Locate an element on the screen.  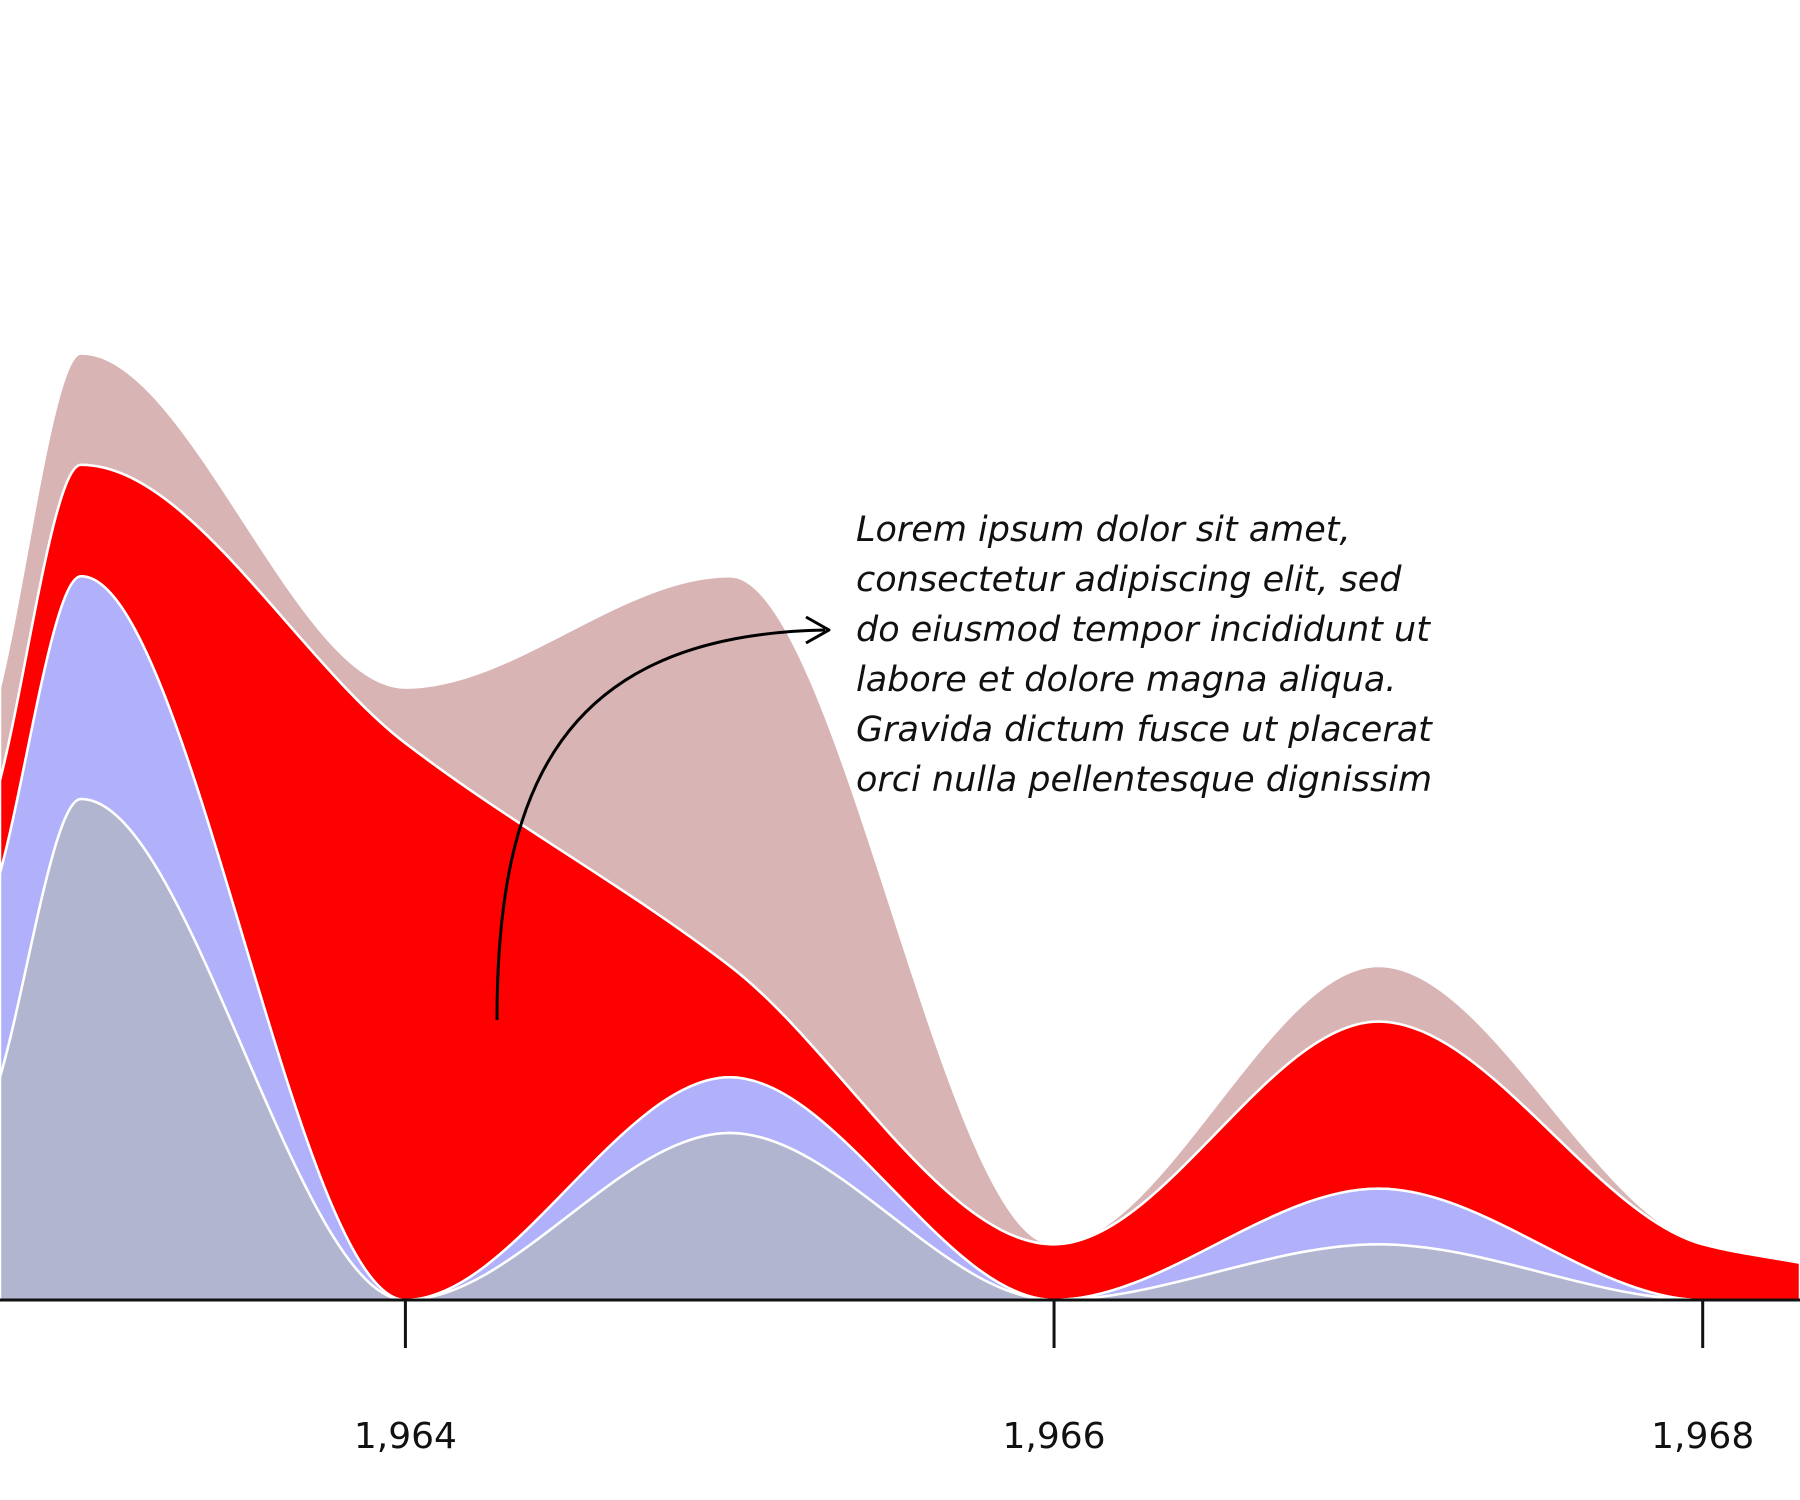
x-tick-label: 1,968 is located at coordinates (1702, 1436).